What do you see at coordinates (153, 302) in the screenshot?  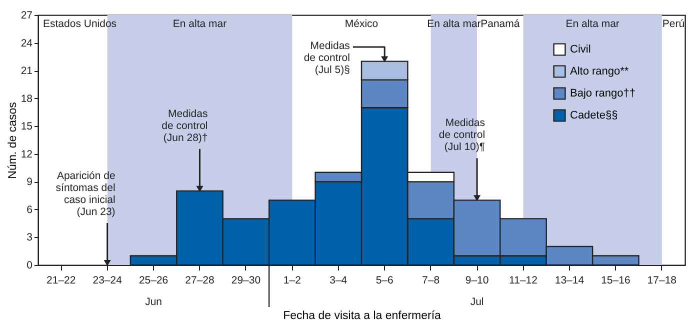 I see `text: Jun` at bounding box center [153, 302].